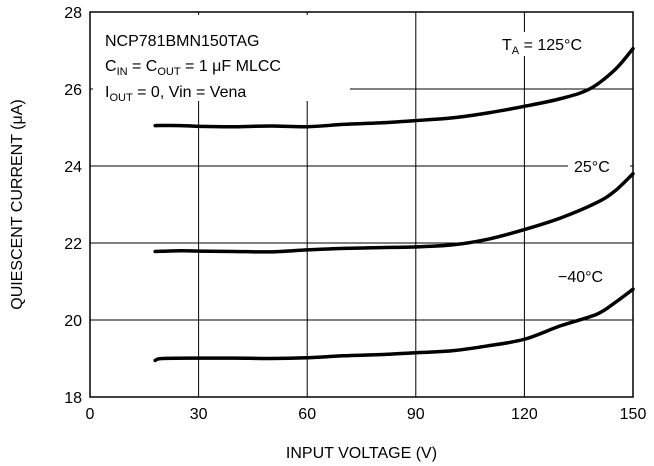 The height and width of the screenshot is (466, 654). I want to click on series-label-minus40c: −40°C, so click(580, 277).